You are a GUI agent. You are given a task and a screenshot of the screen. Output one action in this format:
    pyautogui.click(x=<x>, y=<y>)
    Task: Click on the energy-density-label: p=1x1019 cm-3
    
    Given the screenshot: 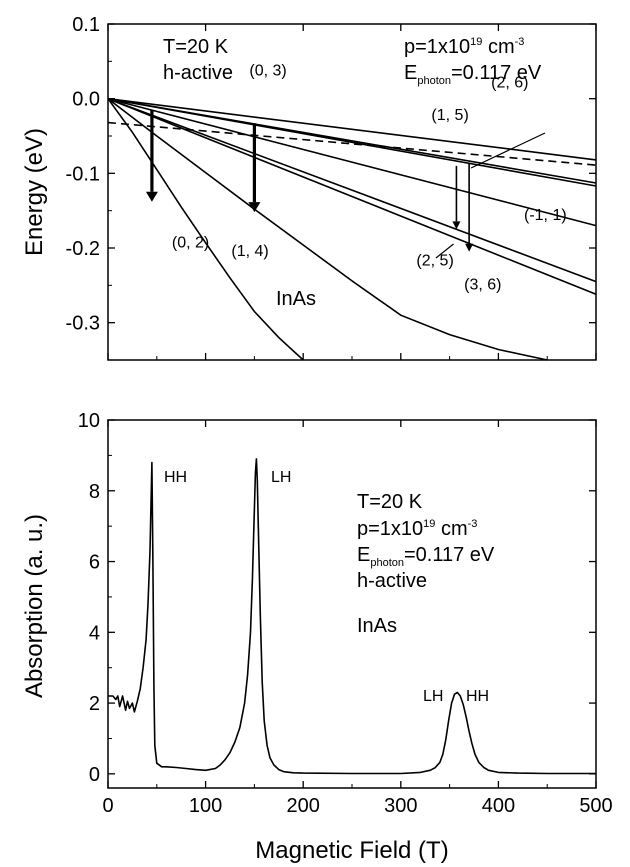 What is the action you would take?
    pyautogui.click(x=464, y=47)
    